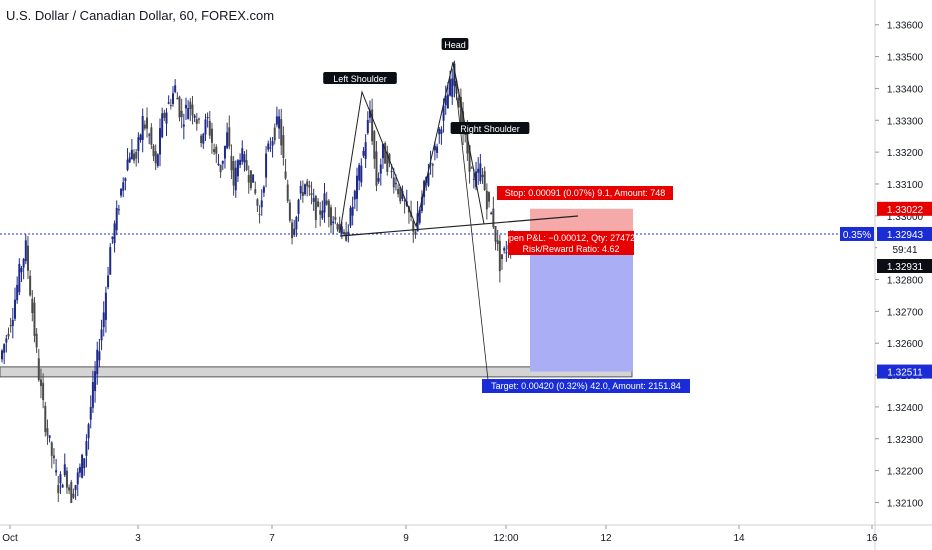  I want to click on y-tick-label: 1.33100, so click(905, 185).